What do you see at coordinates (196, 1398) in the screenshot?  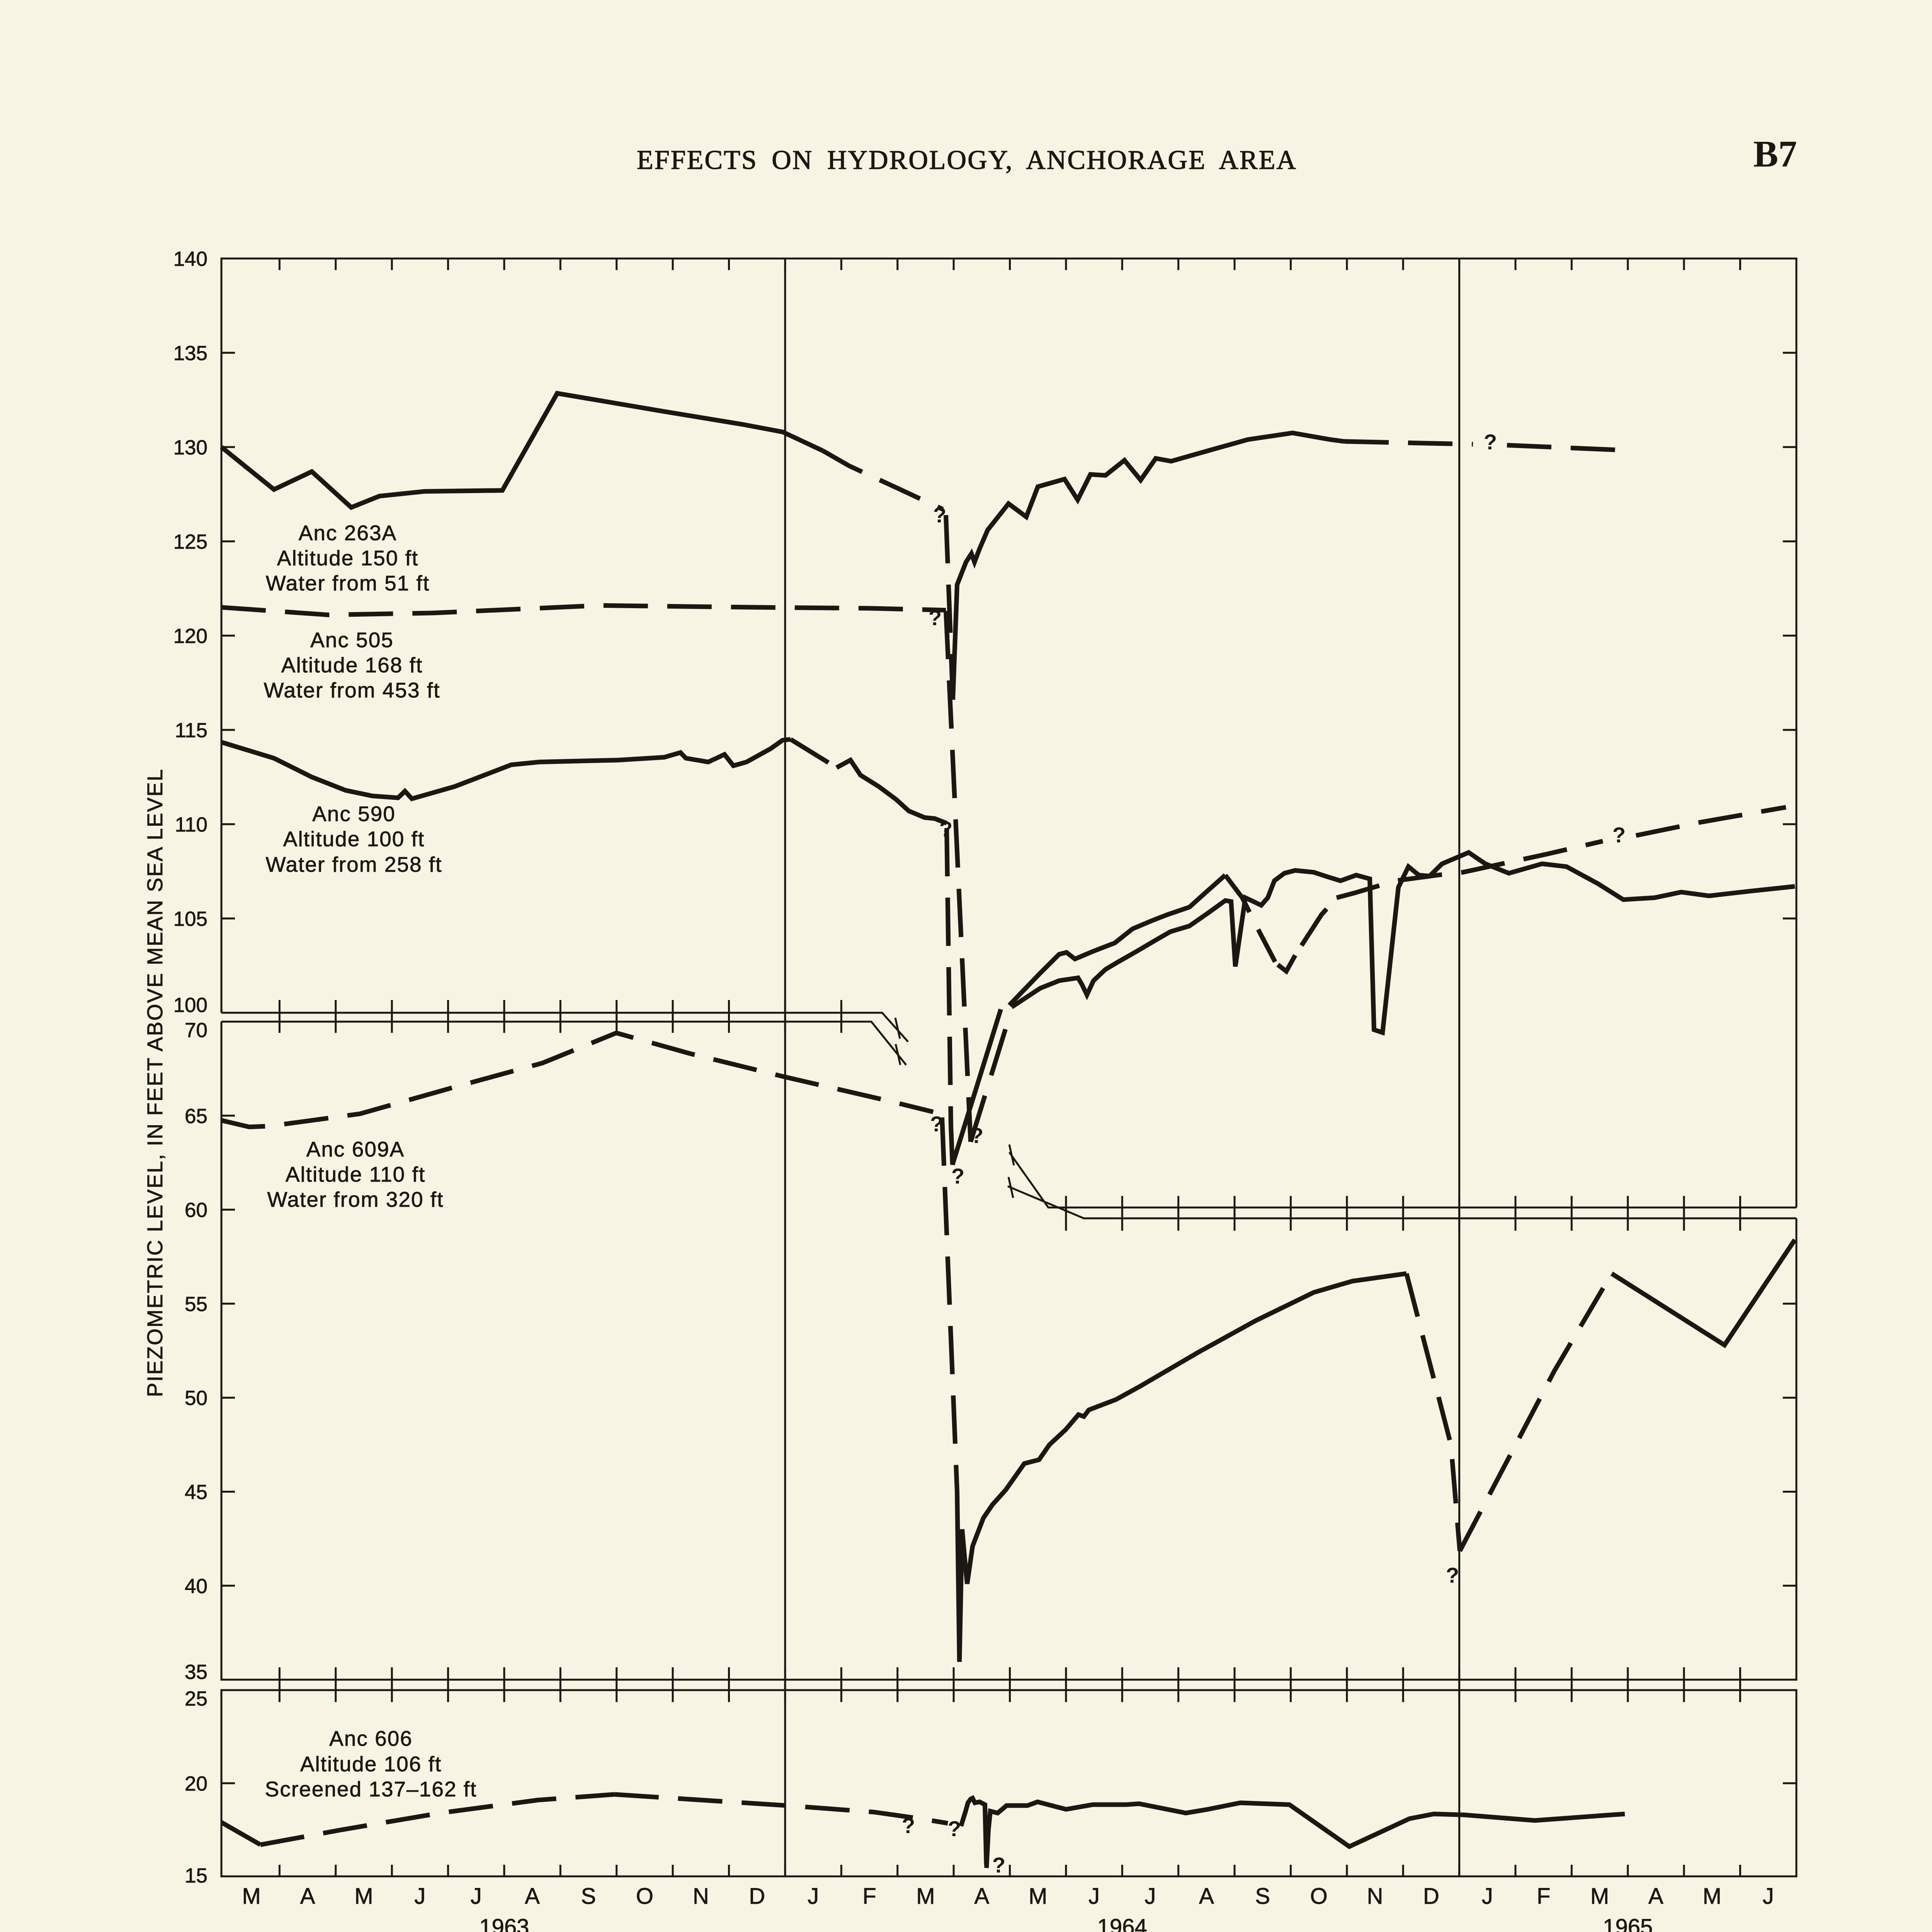 I see `svg-text: 50` at bounding box center [196, 1398].